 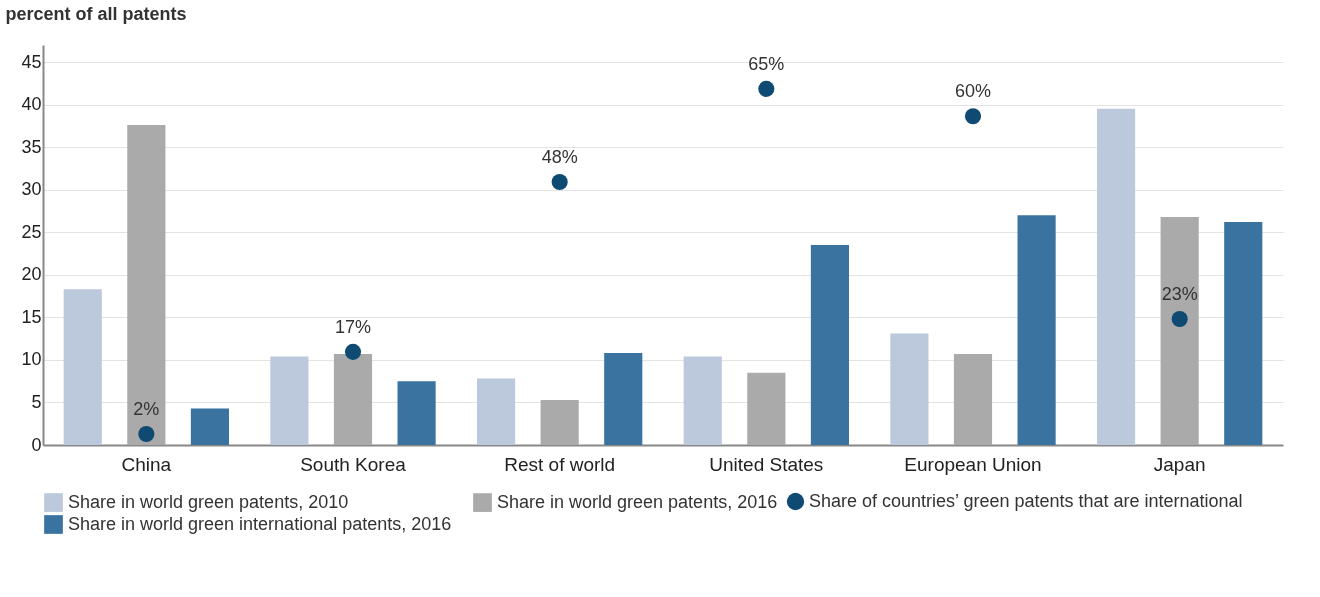 I want to click on x-tick-label: China, so click(x=146, y=464).